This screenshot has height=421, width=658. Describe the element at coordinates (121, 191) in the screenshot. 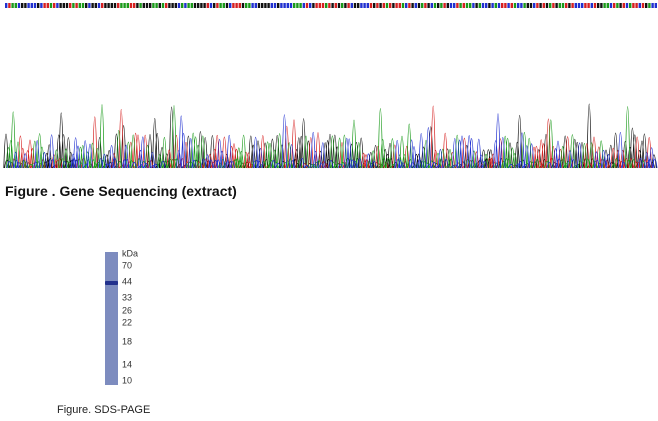

I see `figure-caption: Figure . Gene Sequencing (extract)` at that location.